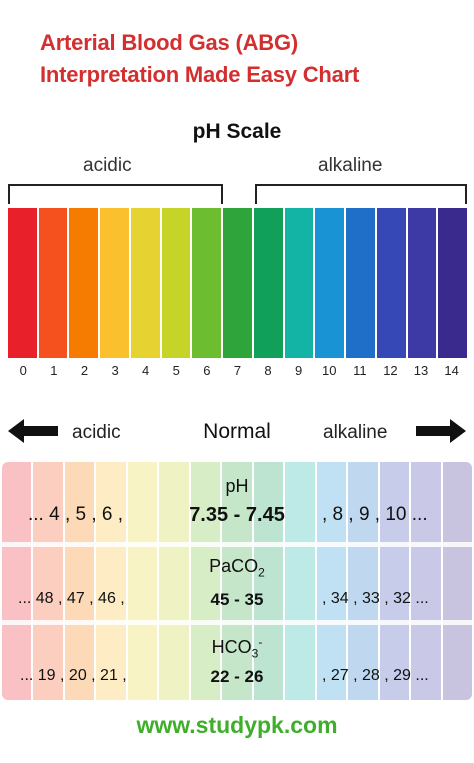 The height and width of the screenshot is (763, 474). What do you see at coordinates (84, 370) in the screenshot?
I see `ph-tick-2: 2` at bounding box center [84, 370].